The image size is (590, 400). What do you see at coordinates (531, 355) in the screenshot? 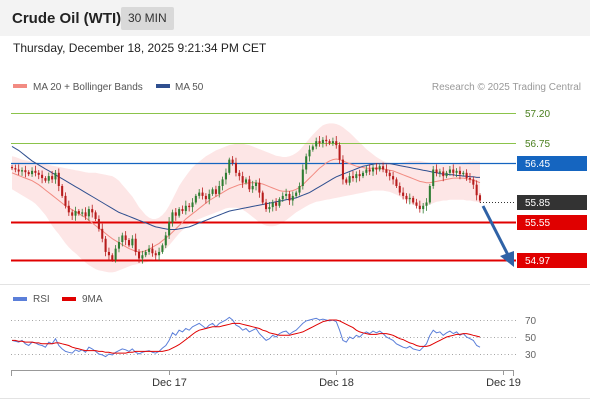
I see `rsi-tick-label-30: 30` at bounding box center [531, 355].